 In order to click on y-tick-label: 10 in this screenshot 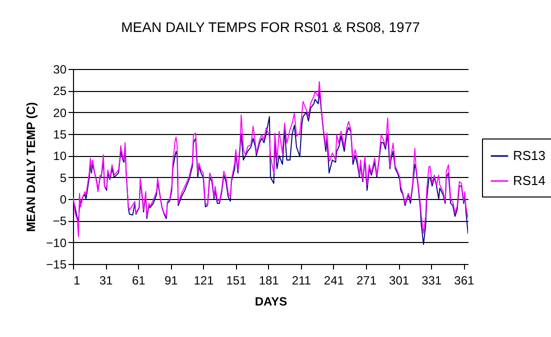, I will do `click(60, 156)`.